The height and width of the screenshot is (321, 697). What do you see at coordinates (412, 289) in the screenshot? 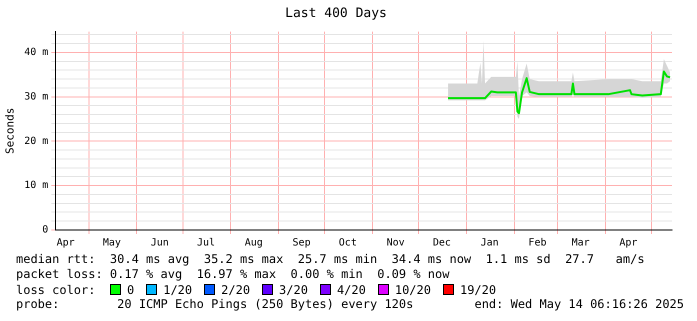
I see `text: 10/20` at bounding box center [412, 289].